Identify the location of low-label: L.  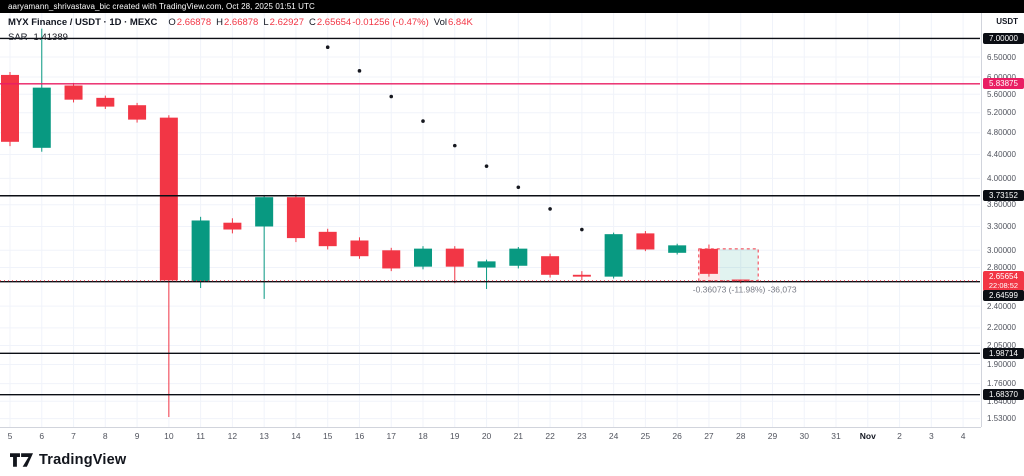
(266, 22).